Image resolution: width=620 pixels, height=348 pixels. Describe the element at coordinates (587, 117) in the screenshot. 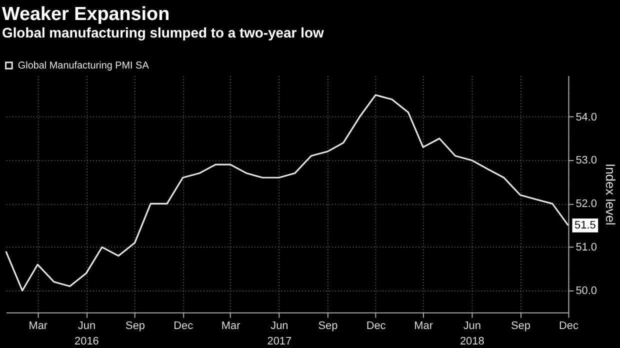

I see `y-tick-label: 54.0` at that location.